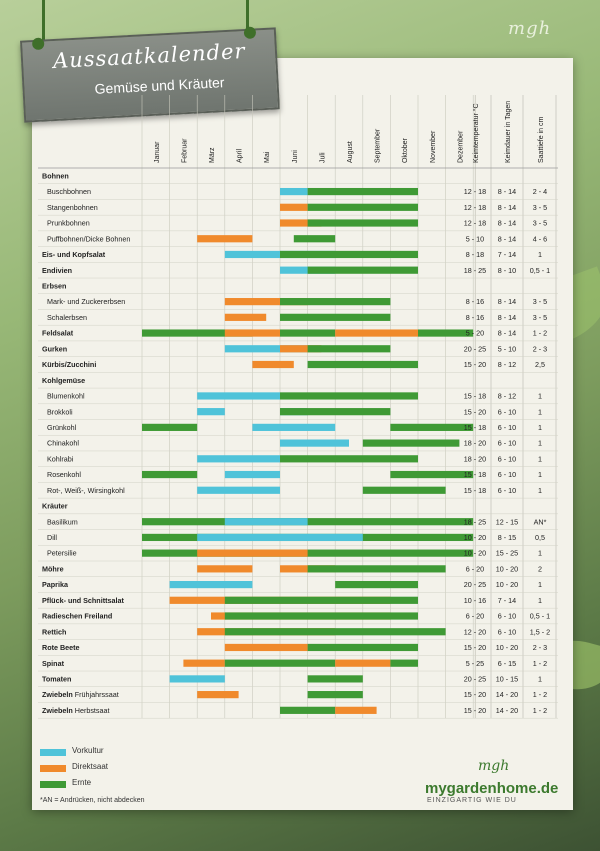 This screenshot has height=851, width=600. What do you see at coordinates (53, 752) in the screenshot?
I see `legend-swatch-vorkultur` at bounding box center [53, 752].